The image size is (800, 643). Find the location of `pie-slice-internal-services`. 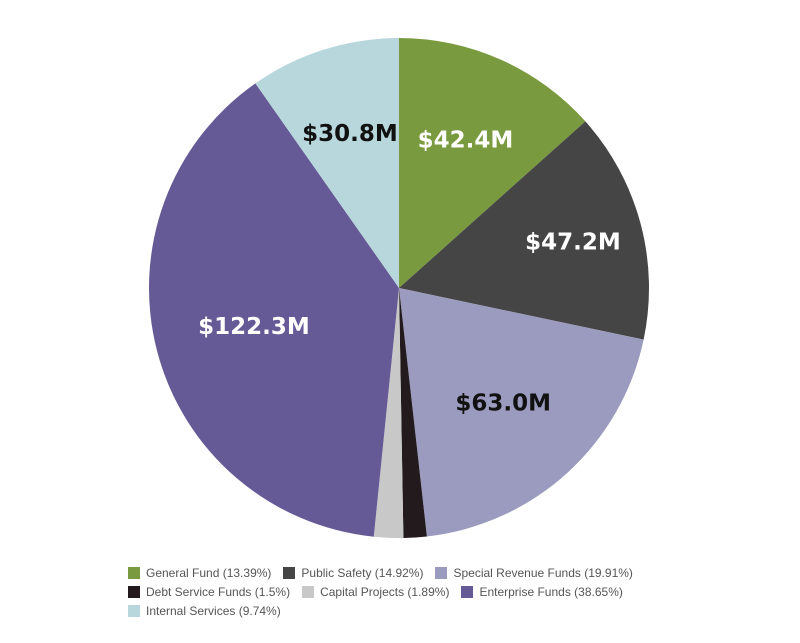

pie-slice-internal-services is located at coordinates (327, 163).